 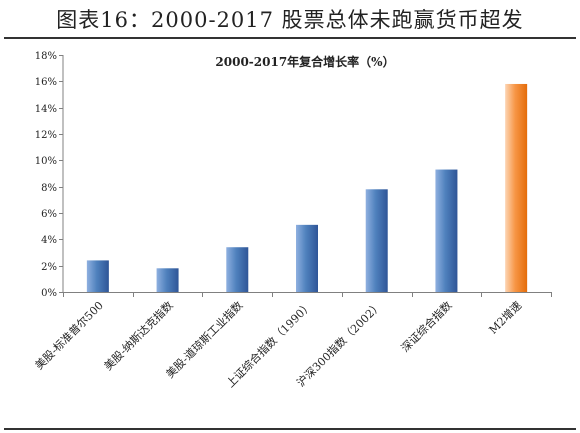 I want to click on y-tick-label: 0%, so click(x=49, y=293).